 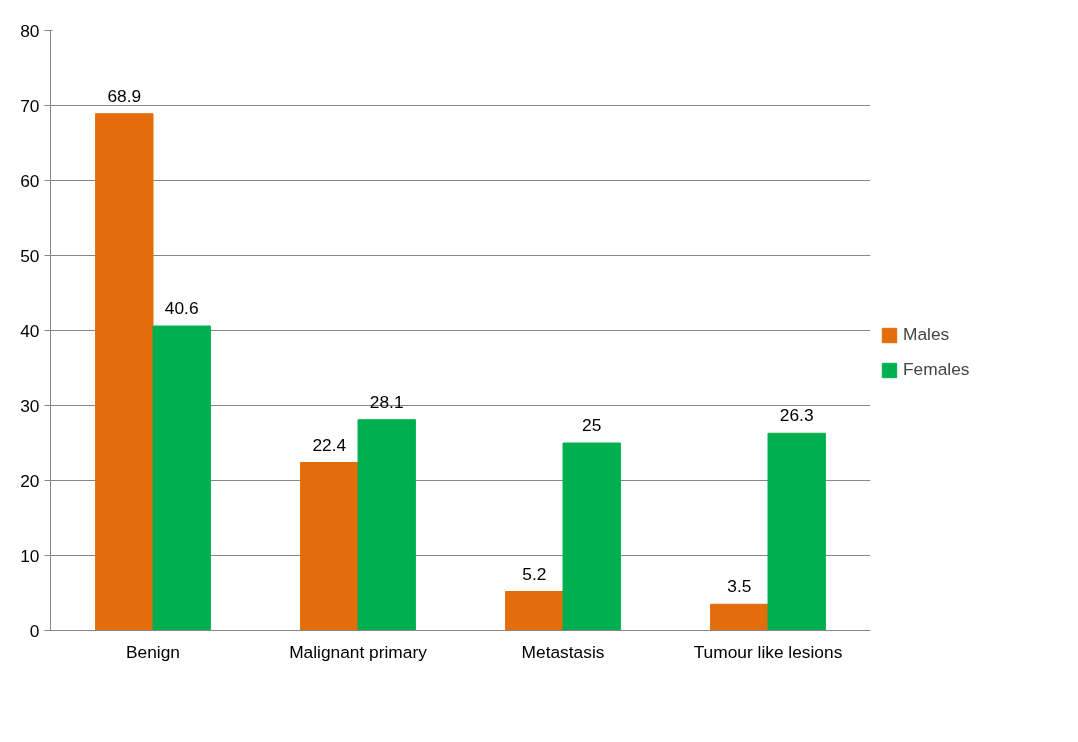 I want to click on data-label: 25, so click(x=592, y=425).